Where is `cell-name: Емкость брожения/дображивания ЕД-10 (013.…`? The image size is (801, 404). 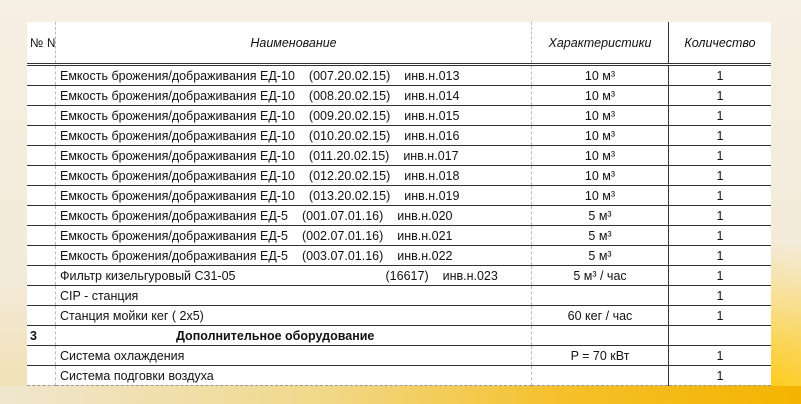
cell-name: Емкость брожения/дображивания ЕД-10 (013.… is located at coordinates (293, 195).